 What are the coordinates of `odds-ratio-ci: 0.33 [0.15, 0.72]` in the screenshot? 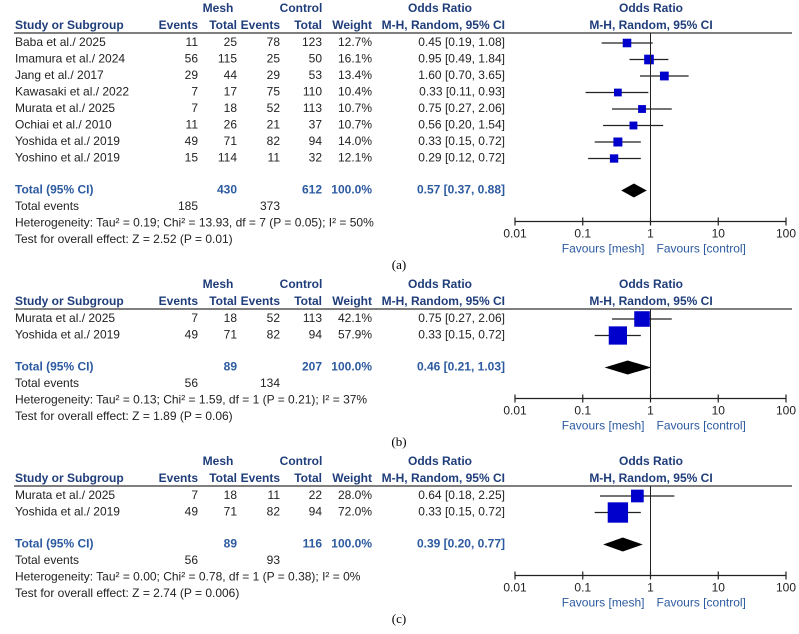 It's located at (461, 335).